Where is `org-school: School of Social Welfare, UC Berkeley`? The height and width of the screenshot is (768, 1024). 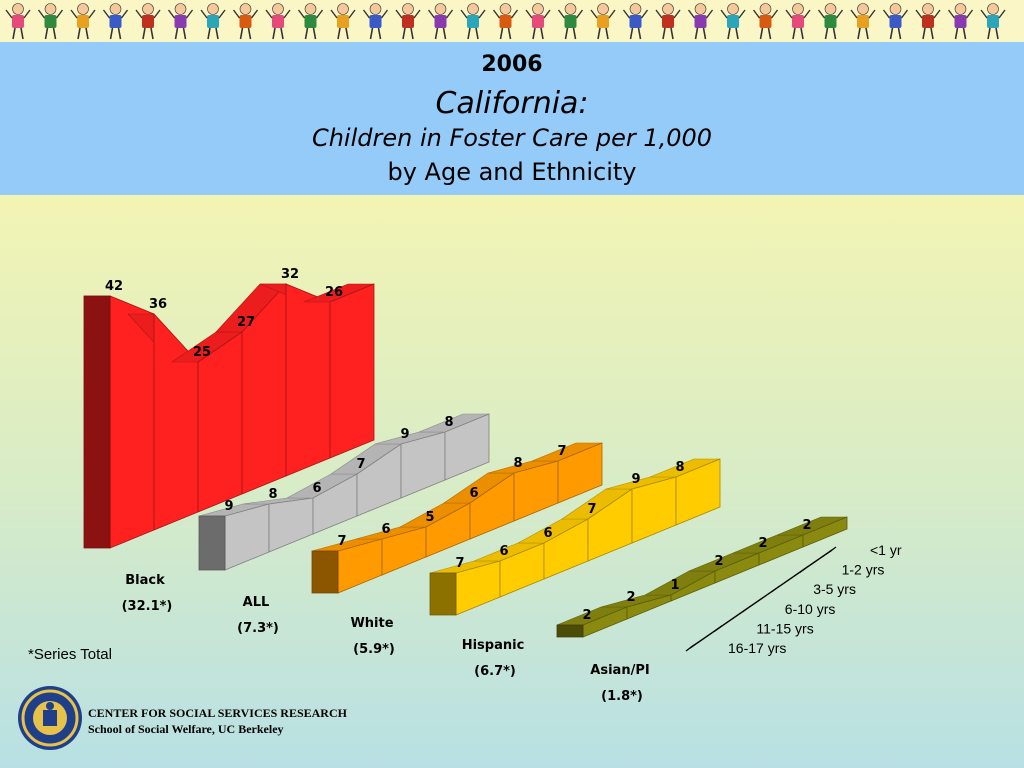 org-school: School of Social Welfare, UC Berkeley is located at coordinates (186, 729).